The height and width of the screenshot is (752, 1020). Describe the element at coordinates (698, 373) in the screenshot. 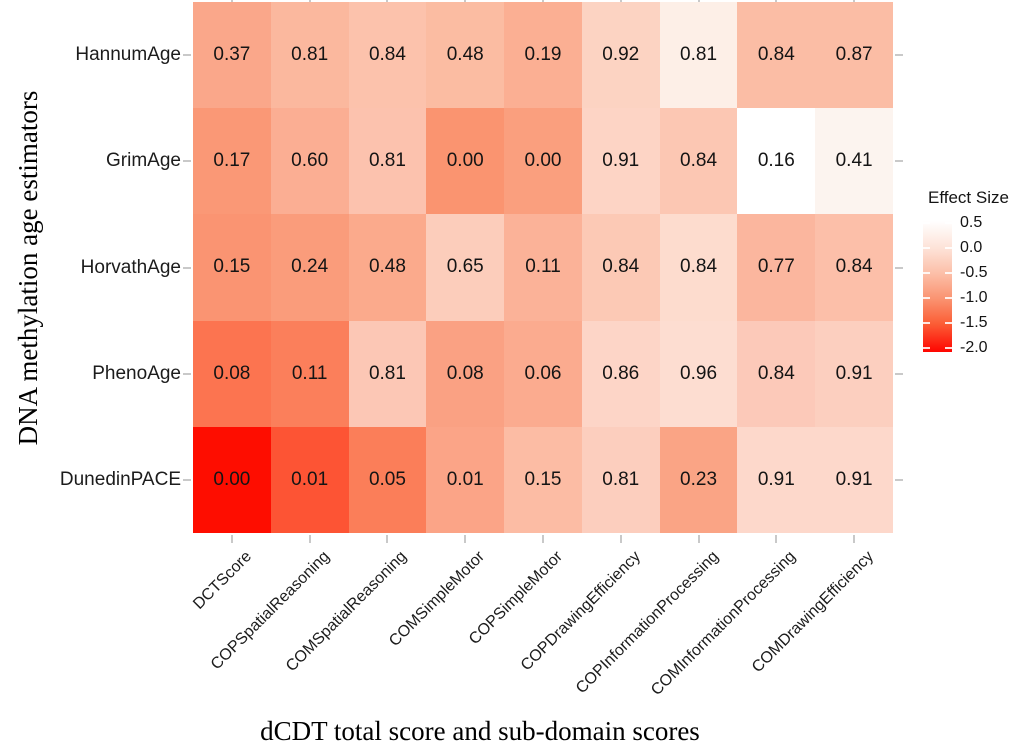

I see `heatmap-cell: 0.96` at that location.